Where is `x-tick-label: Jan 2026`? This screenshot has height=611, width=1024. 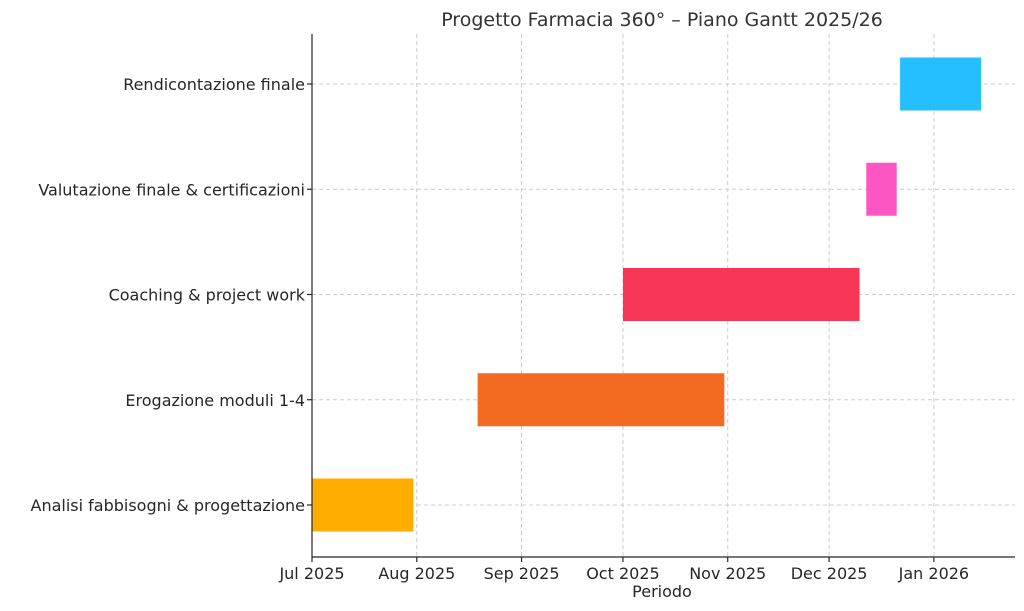
x-tick-label: Jan 2026 is located at coordinates (933, 573).